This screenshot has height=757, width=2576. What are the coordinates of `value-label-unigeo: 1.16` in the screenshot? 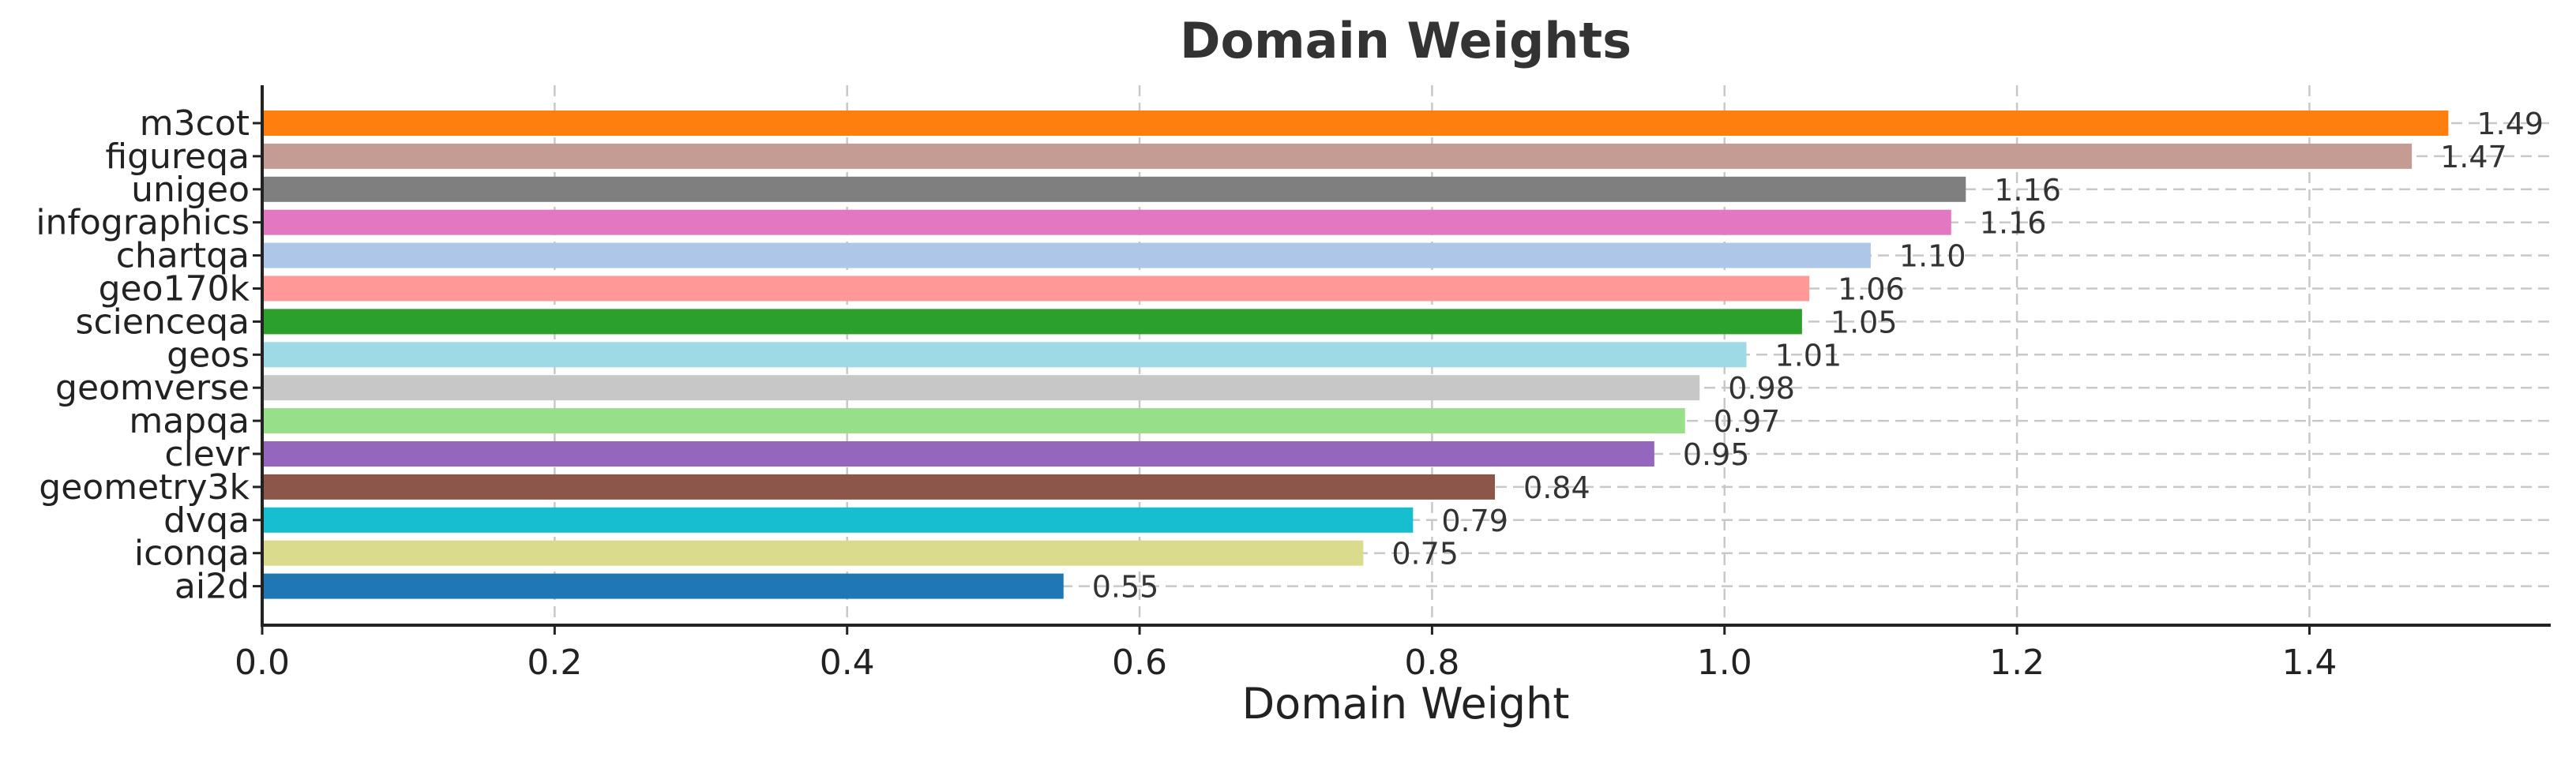 It's located at (2027, 191).